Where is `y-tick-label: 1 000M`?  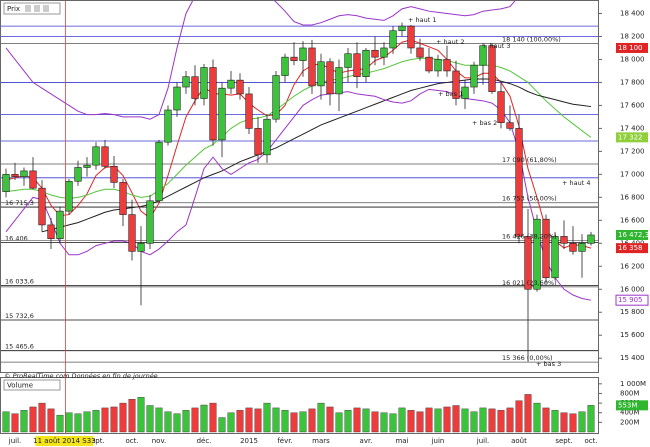 y-tick-label: 1 000M is located at coordinates (633, 384).